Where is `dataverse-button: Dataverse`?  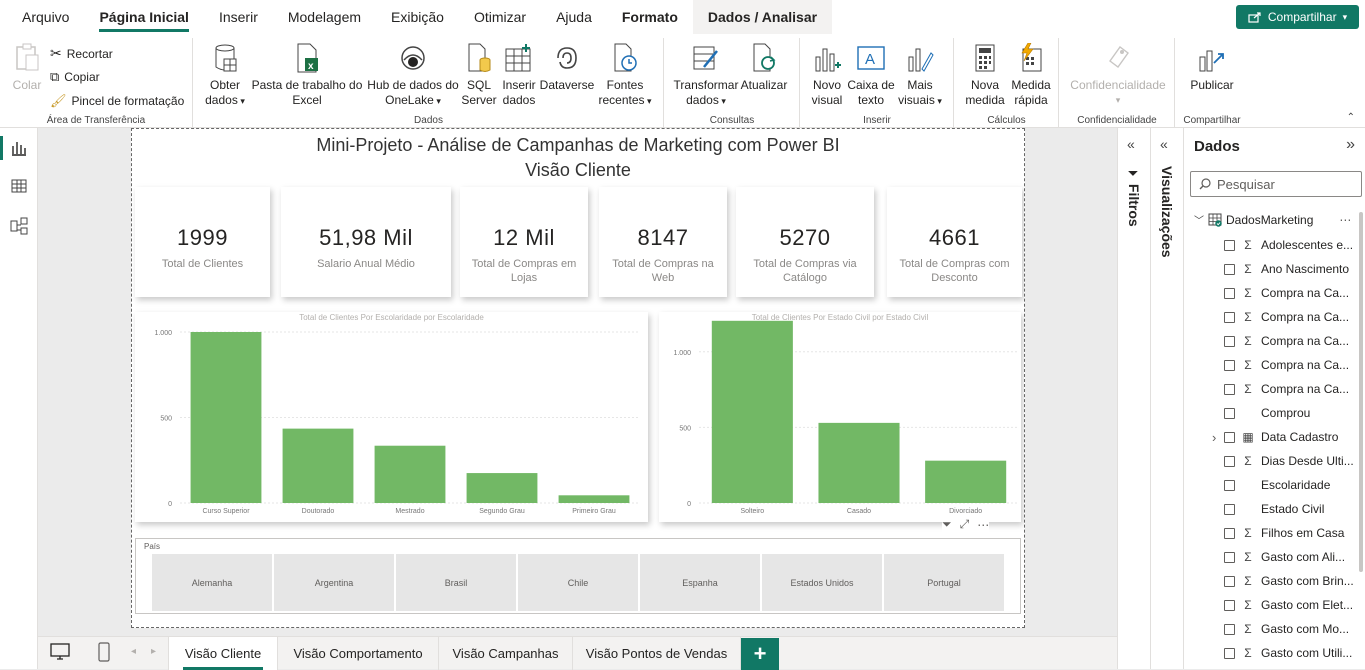
dataverse-button: Dataverse is located at coordinates (567, 67).